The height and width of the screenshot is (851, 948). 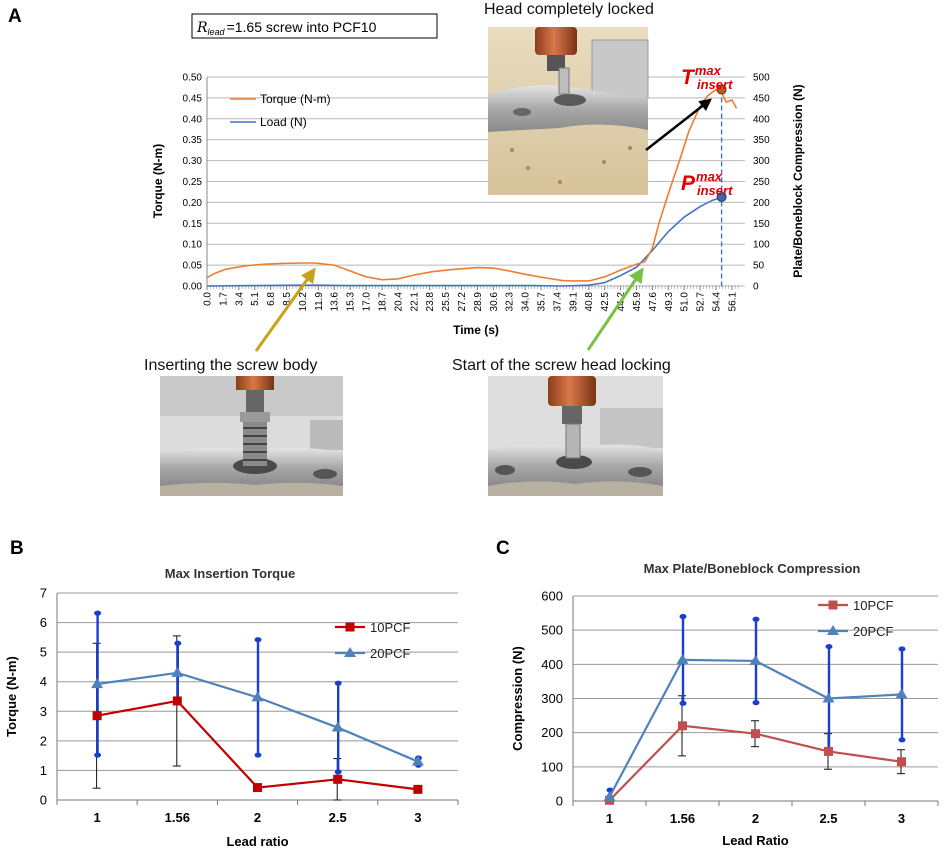 What do you see at coordinates (43, 622) in the screenshot?
I see `y-tick-label: 6` at bounding box center [43, 622].